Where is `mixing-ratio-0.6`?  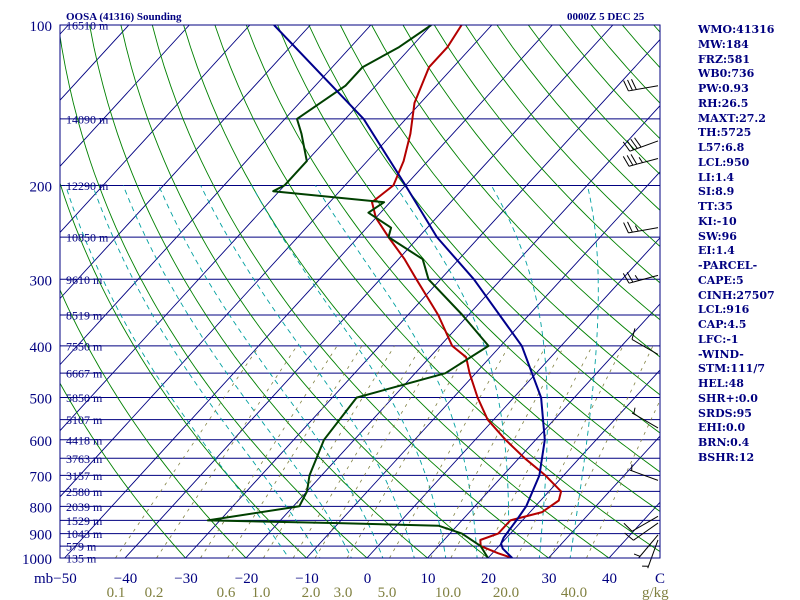
mixing-ratio-0.6 is located at coordinates (295, 451).